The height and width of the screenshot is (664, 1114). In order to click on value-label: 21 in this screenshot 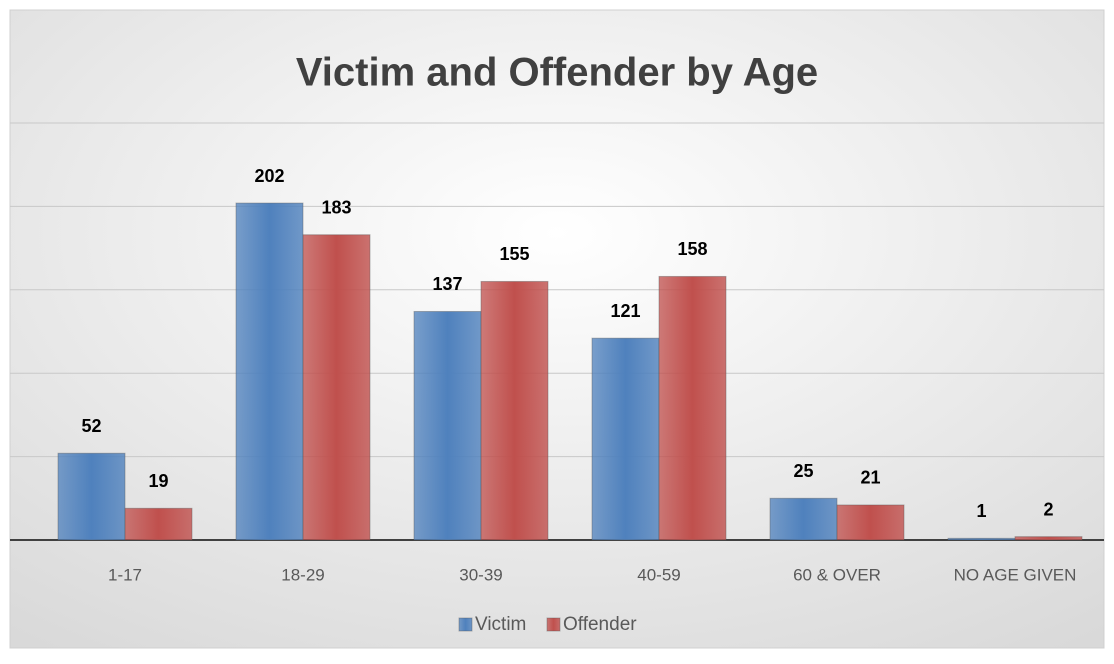, I will do `click(870, 478)`.